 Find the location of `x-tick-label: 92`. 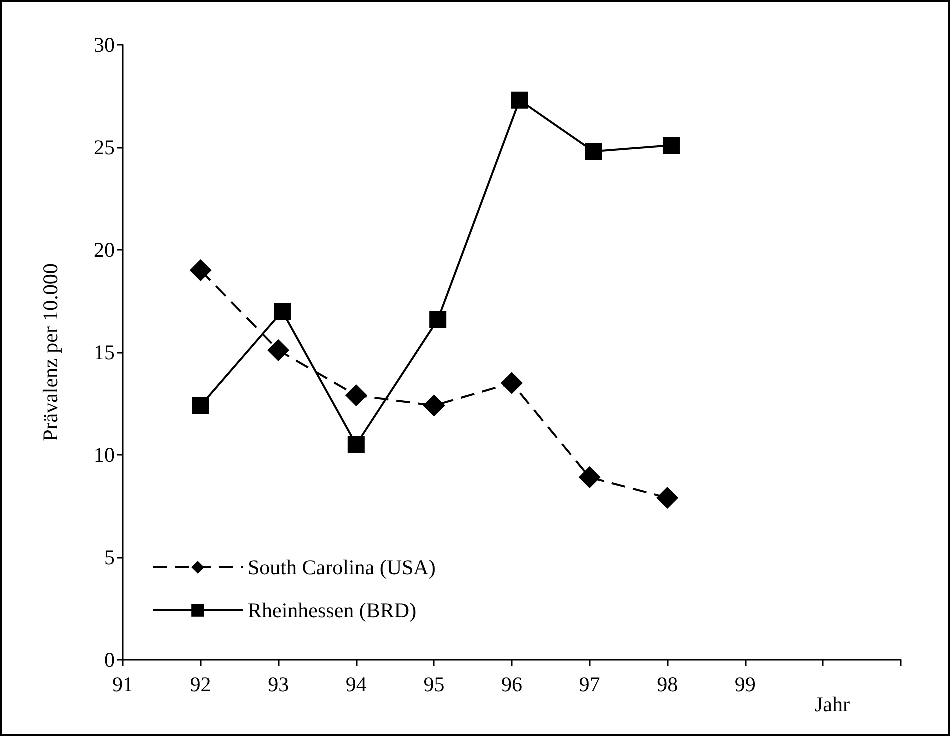

x-tick-label: 92 is located at coordinates (201, 684).